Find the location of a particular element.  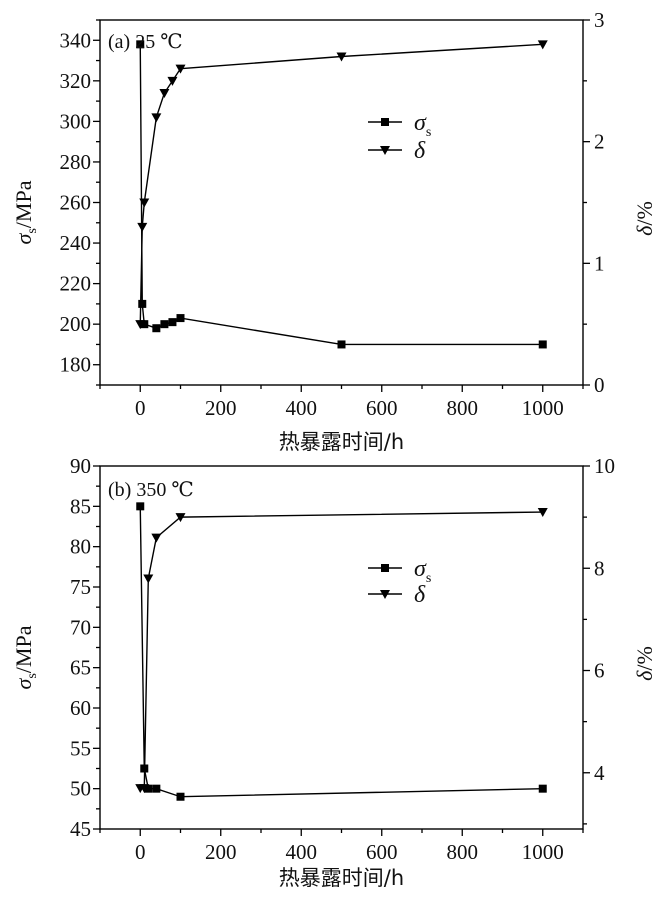

legend-entry: δ is located at coordinates (397, 595).